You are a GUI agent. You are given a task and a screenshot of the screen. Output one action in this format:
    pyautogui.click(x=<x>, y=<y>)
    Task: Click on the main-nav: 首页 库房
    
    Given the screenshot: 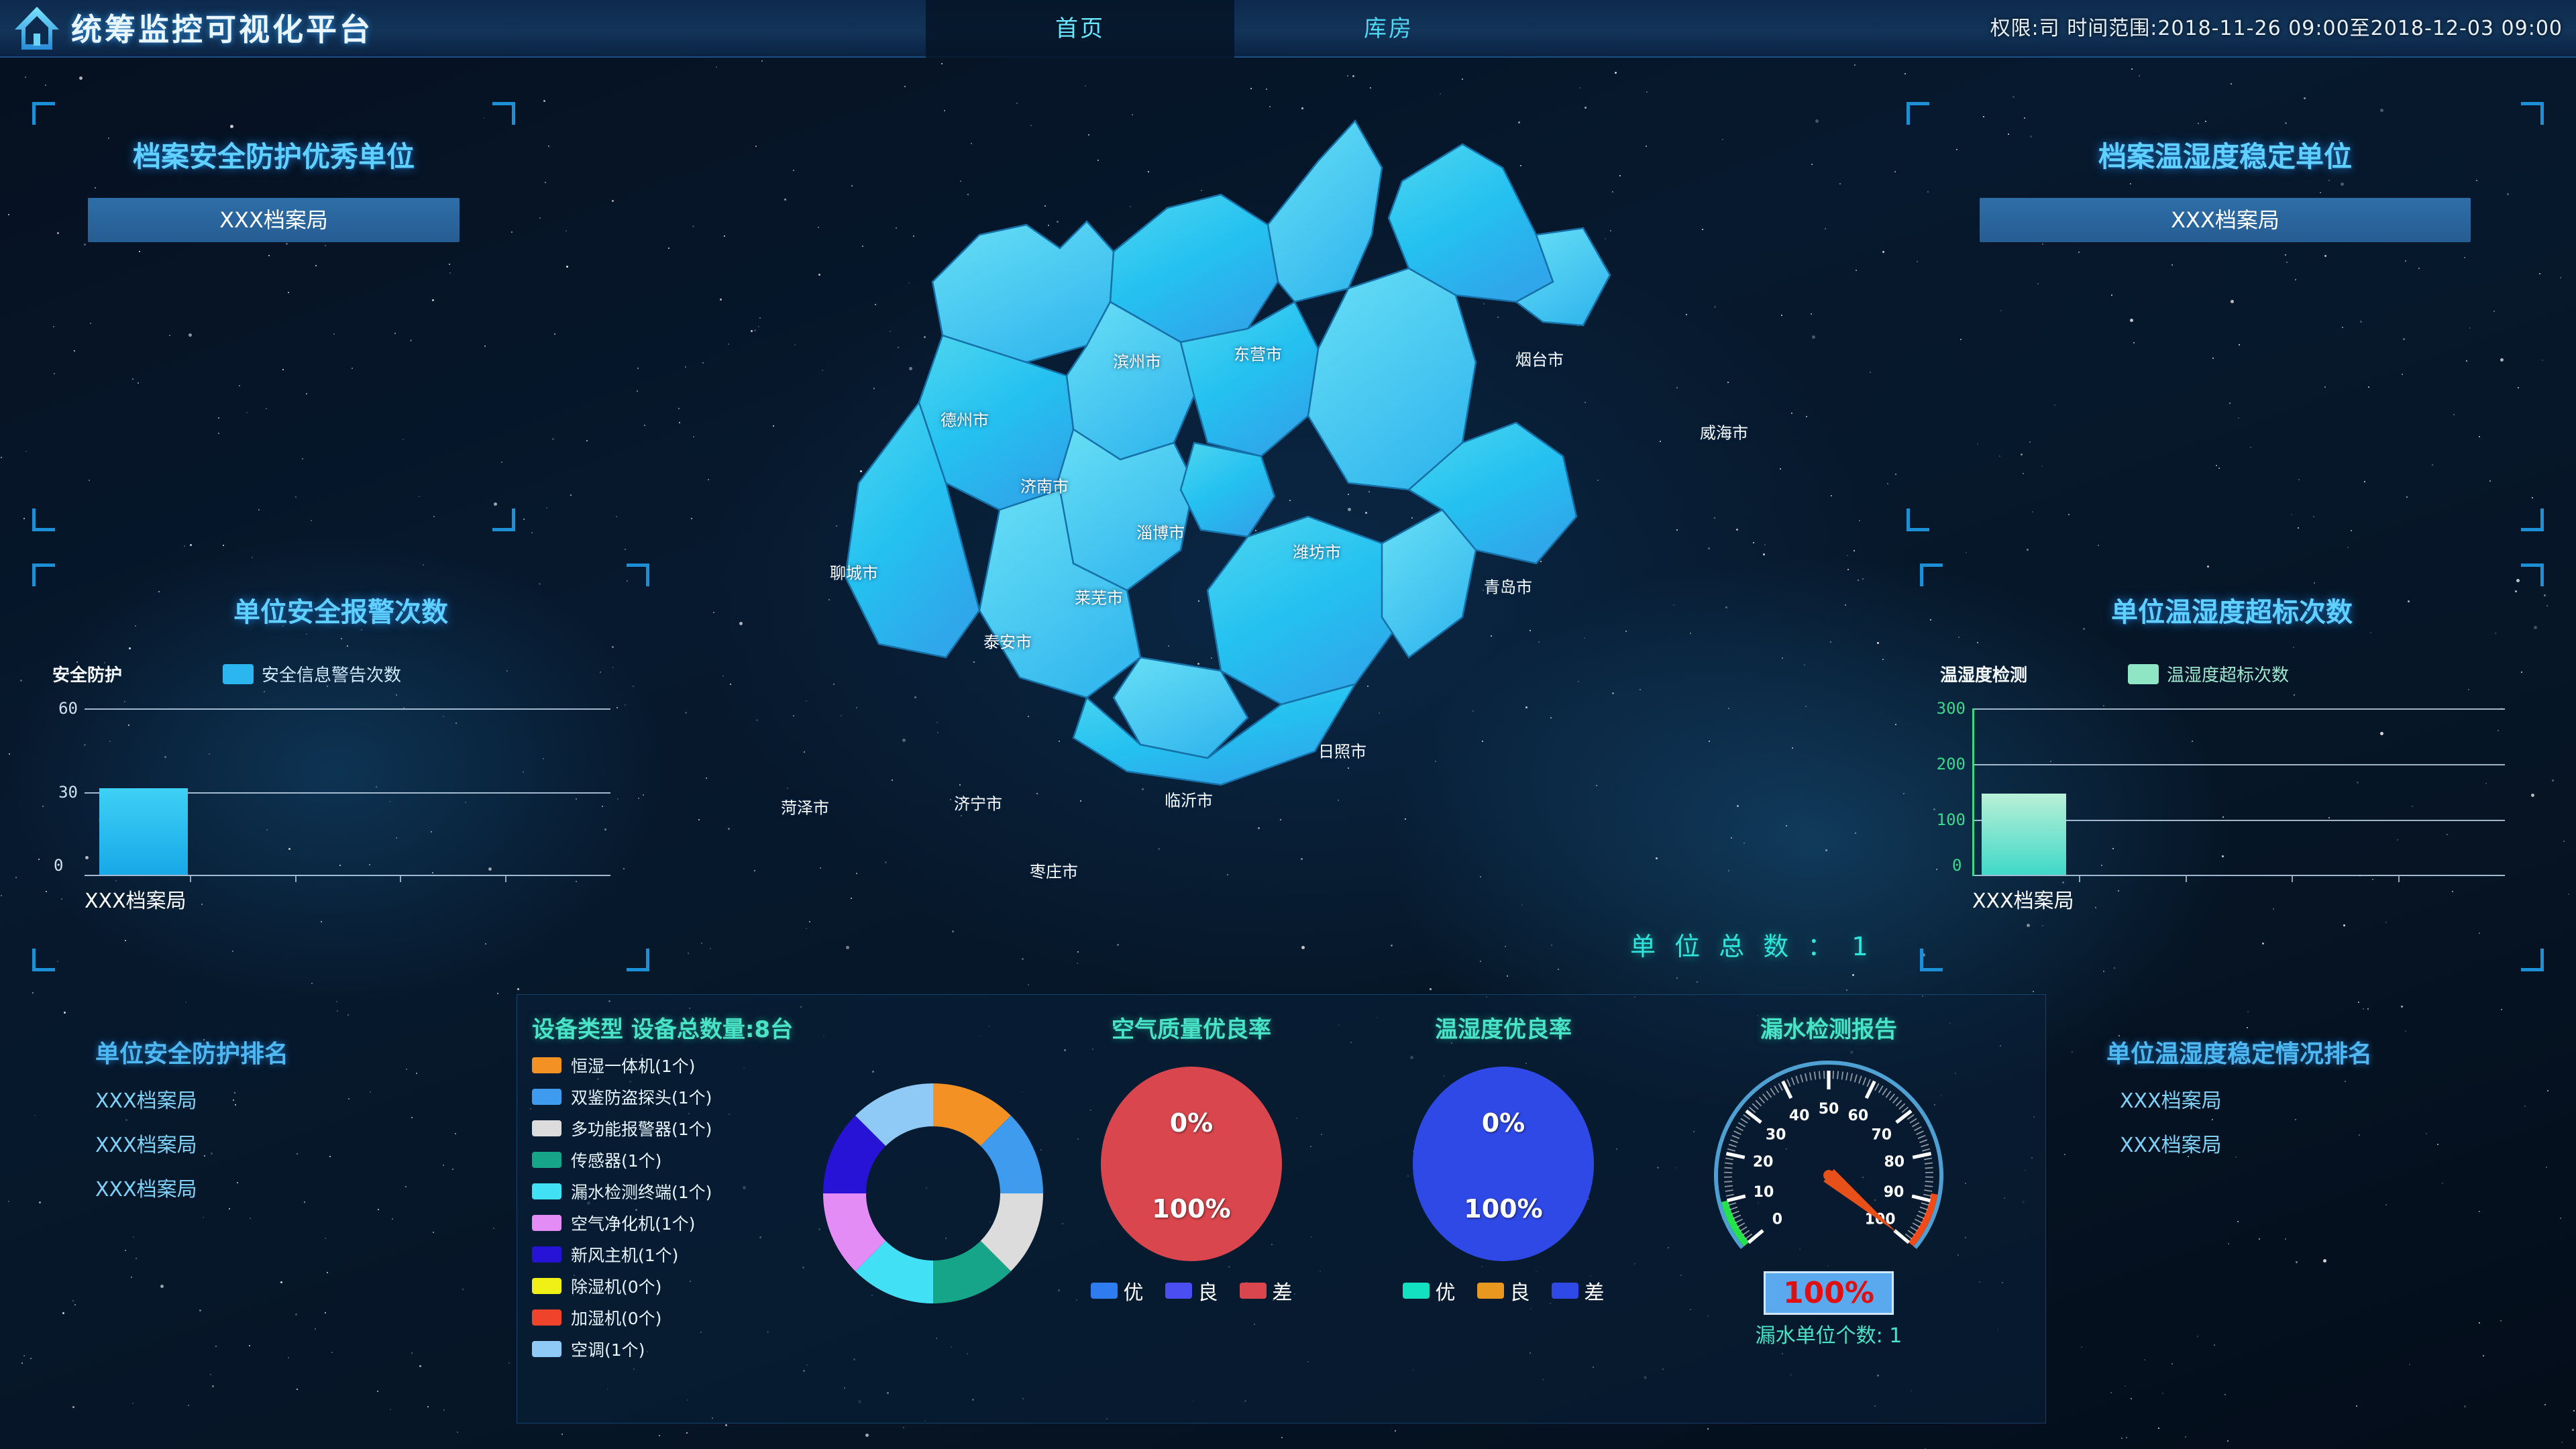 What is the action you would take?
    pyautogui.click(x=1234, y=29)
    